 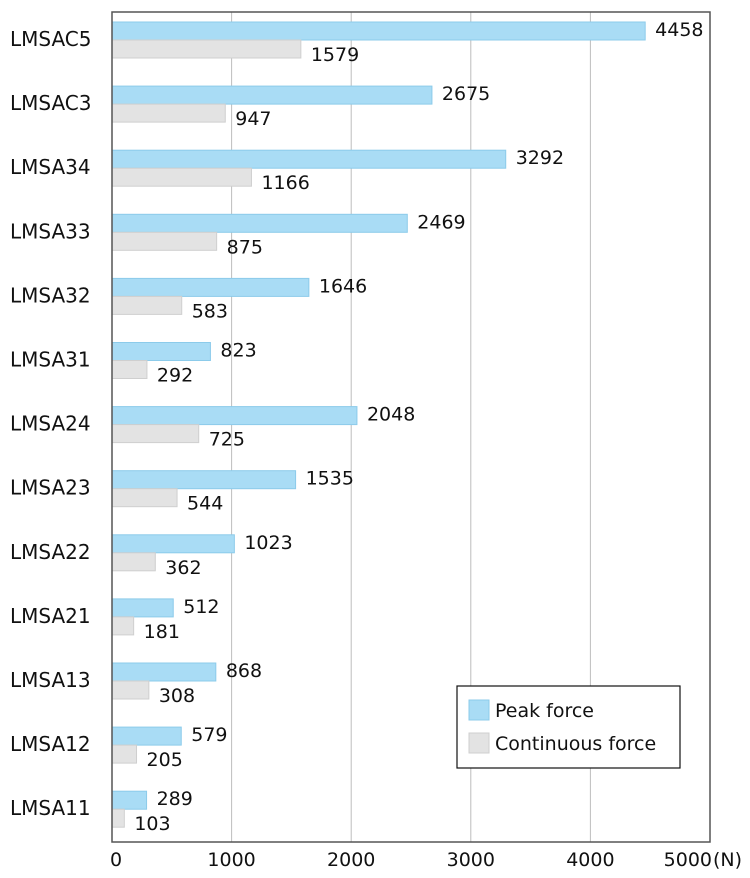 What do you see at coordinates (227, 440) in the screenshot?
I see `data-label-continuous-force: 725` at bounding box center [227, 440].